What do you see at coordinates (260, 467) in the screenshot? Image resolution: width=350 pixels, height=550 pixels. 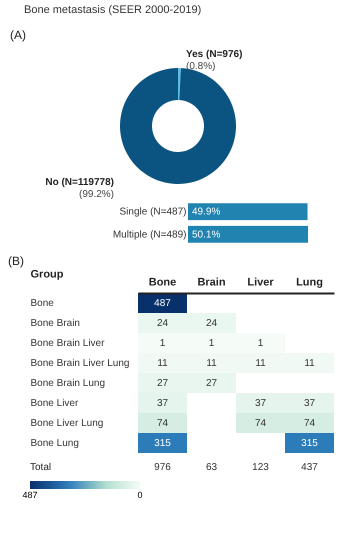 I see `text: 123` at bounding box center [260, 467].